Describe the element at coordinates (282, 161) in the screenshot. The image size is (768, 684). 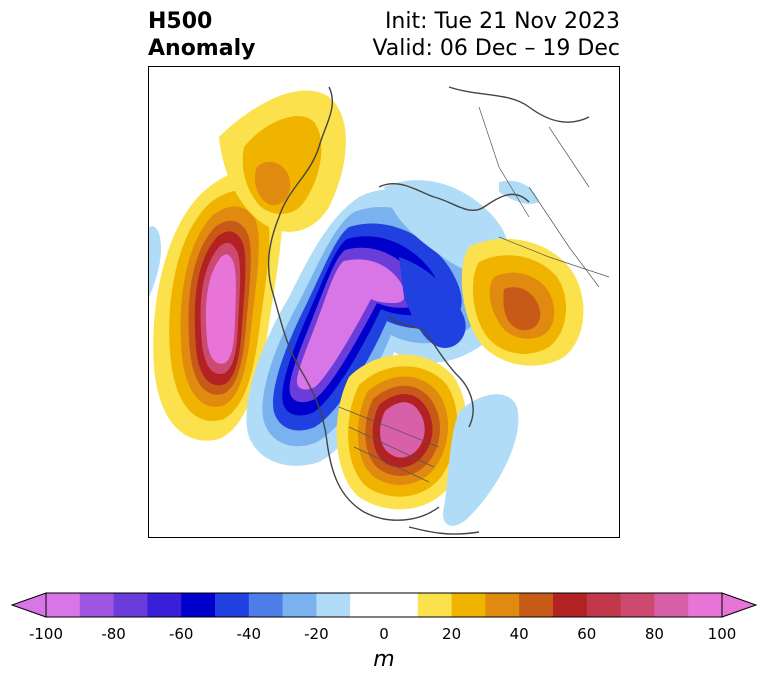
I see `ridge-alaska-anomaly` at that location.